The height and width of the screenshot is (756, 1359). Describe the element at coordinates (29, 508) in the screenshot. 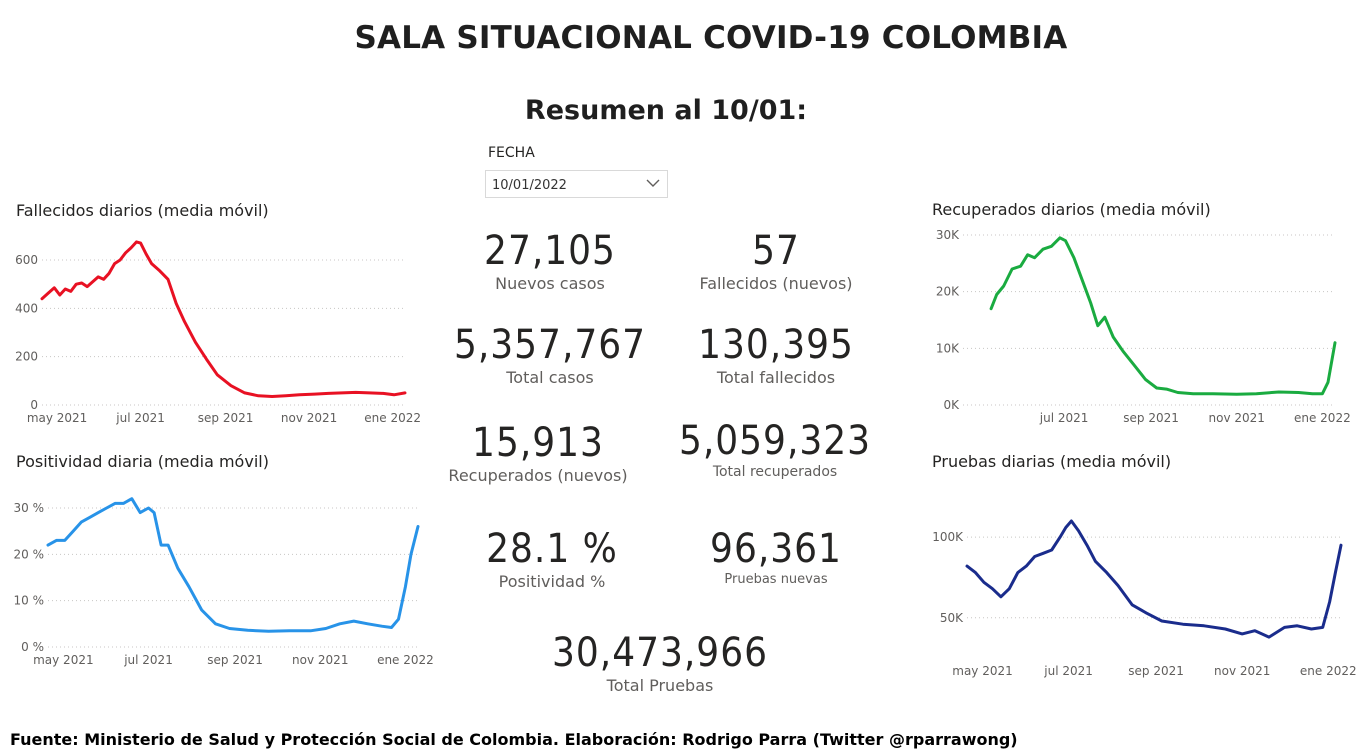

I see `y-tick-label: 30 %` at that location.